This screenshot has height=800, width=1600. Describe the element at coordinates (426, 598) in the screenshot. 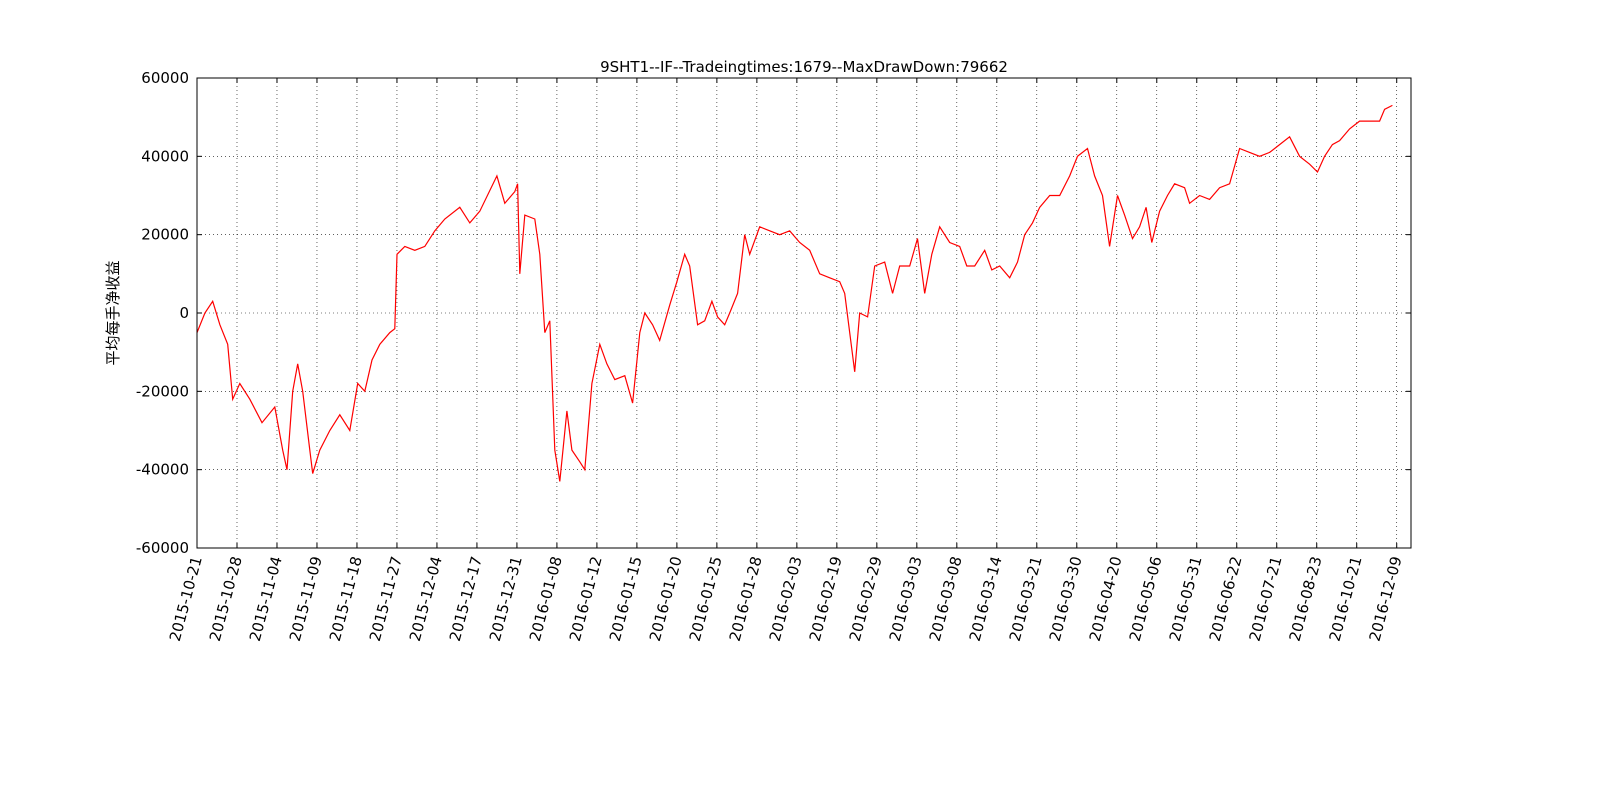

I see `x-tick-label: 2015-12-04` at that location.